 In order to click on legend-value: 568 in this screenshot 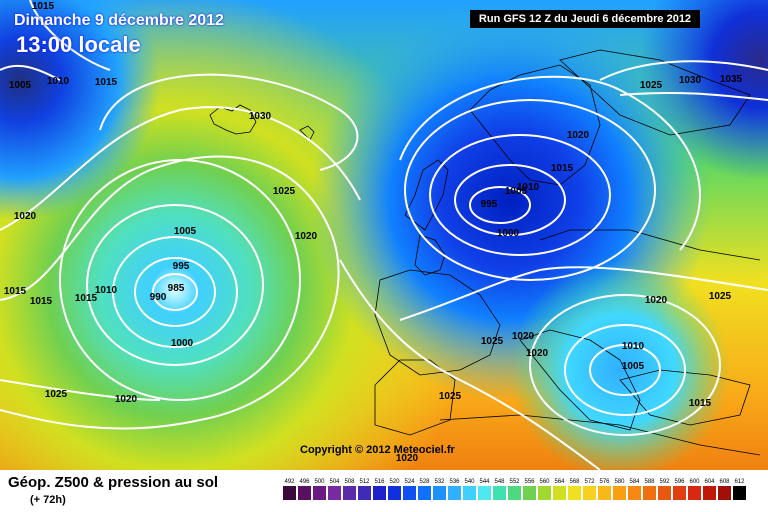, I will do `click(574, 482)`.